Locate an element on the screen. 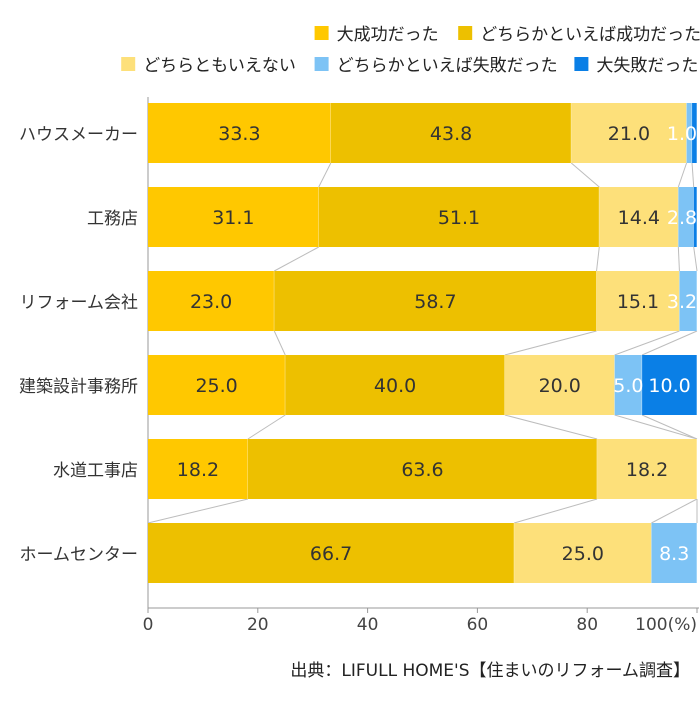 The image size is (700, 719). data-label: 10.0 is located at coordinates (669, 386).